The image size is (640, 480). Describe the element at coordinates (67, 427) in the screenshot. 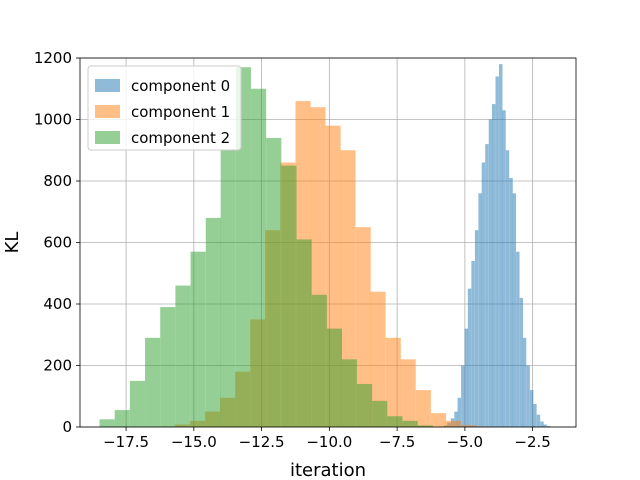

I see `y-tick-label: 0` at that location.